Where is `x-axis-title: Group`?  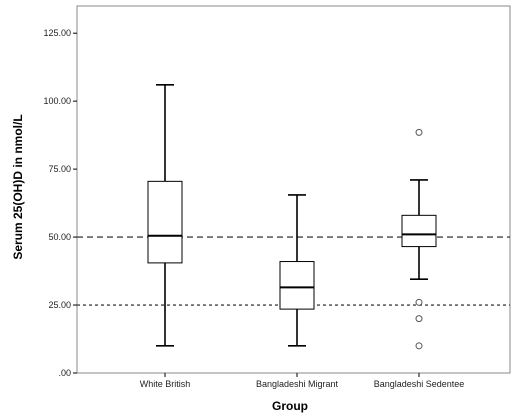
x-axis-title: Group is located at coordinates (290, 406).